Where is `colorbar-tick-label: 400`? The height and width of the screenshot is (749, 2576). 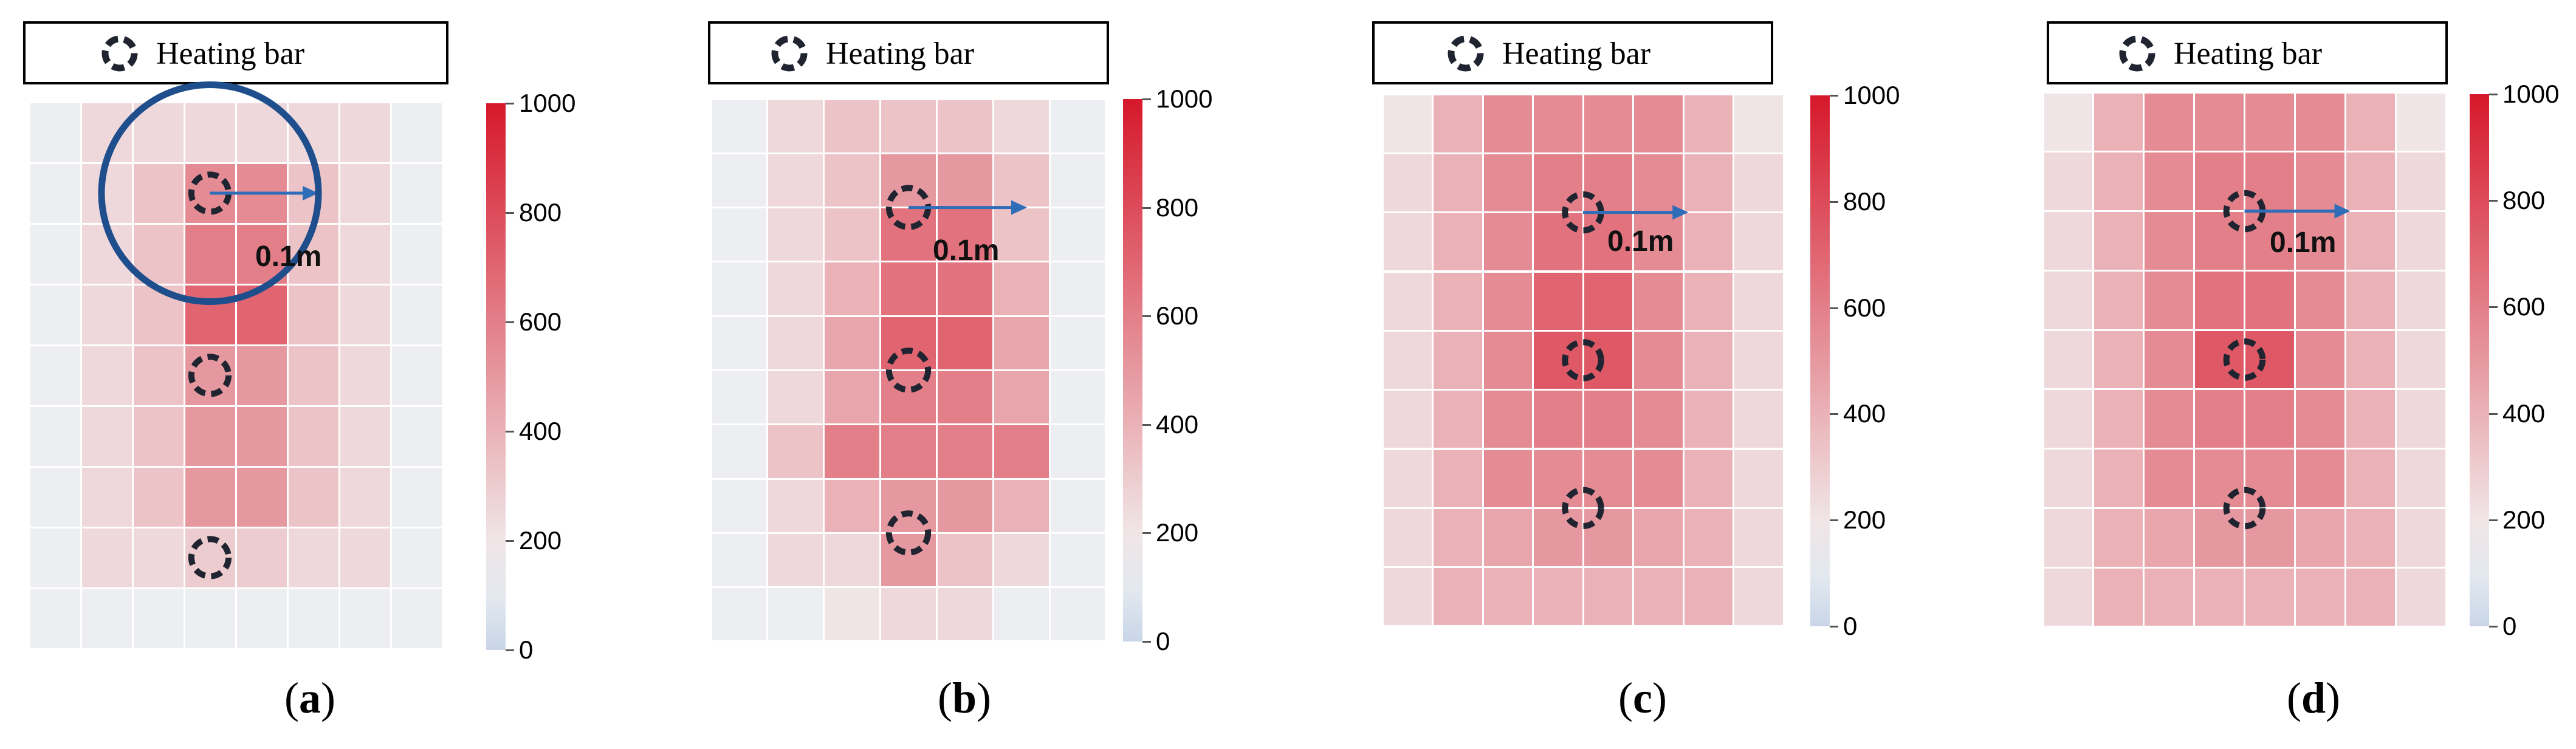 colorbar-tick-label: 400 is located at coordinates (540, 431).